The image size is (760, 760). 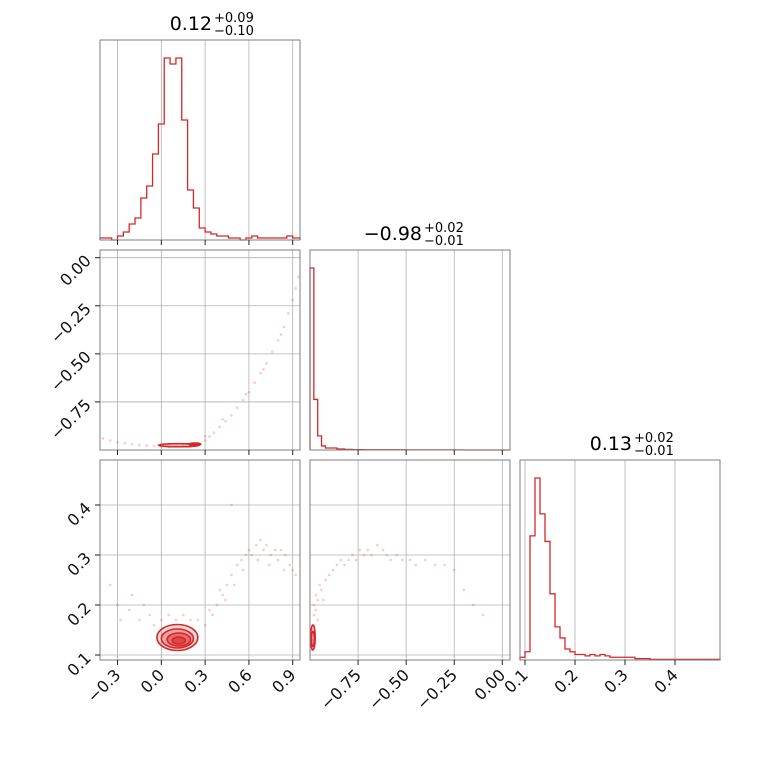 I want to click on param-title-1: −0.98 +0.02−0.01, so click(x=414, y=235).